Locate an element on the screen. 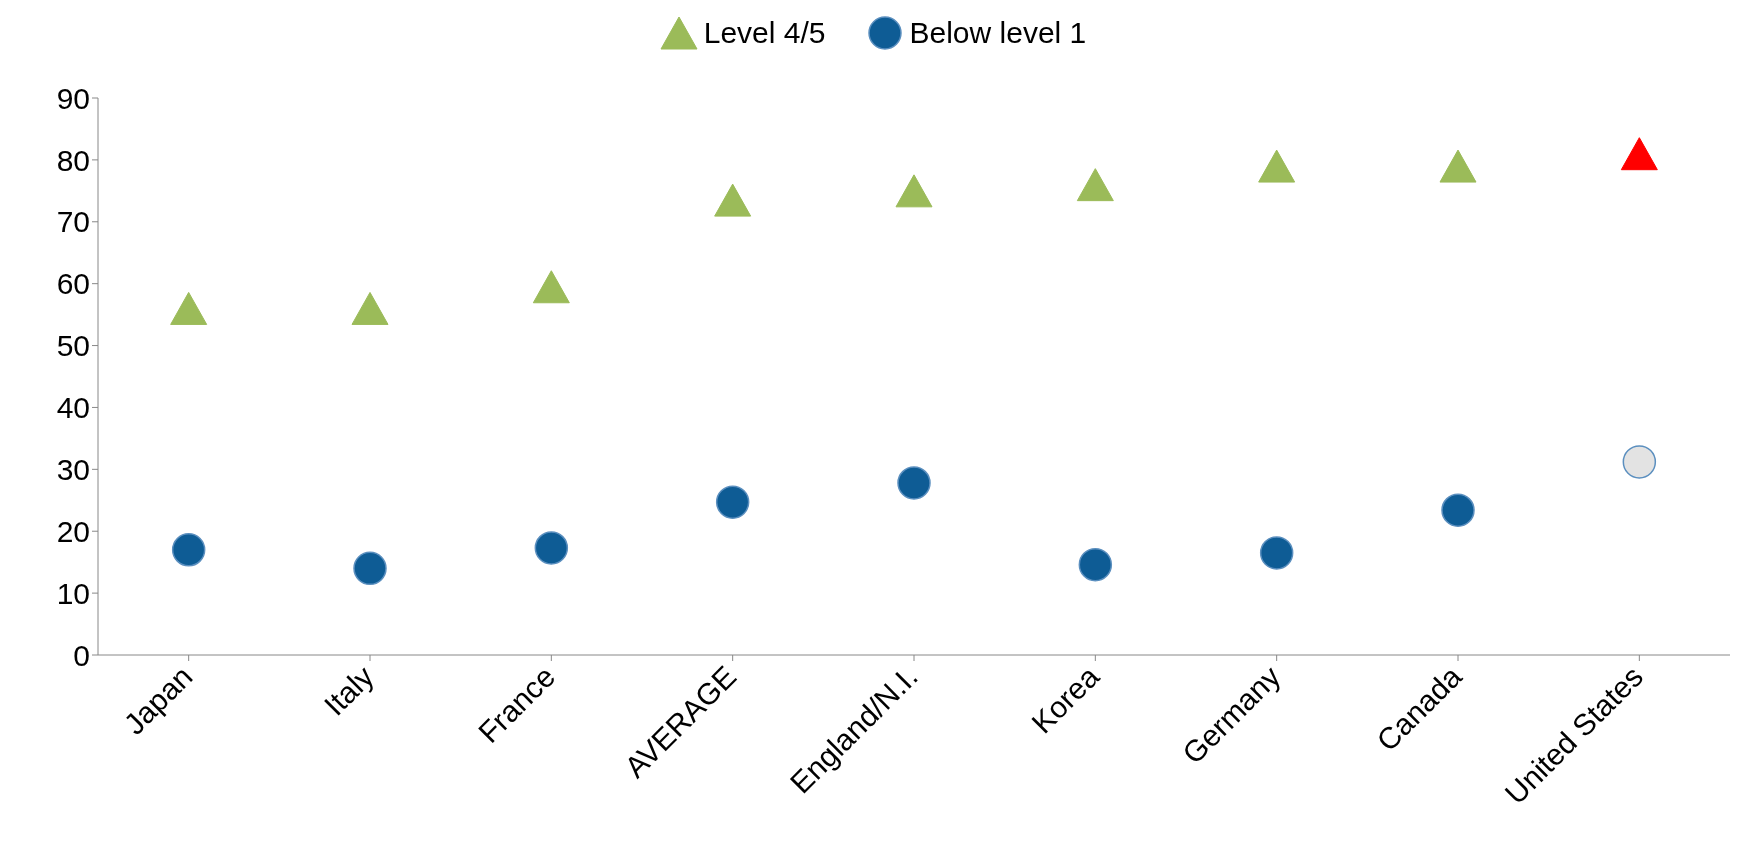  y-tick-label: 70 is located at coordinates (73, 222).